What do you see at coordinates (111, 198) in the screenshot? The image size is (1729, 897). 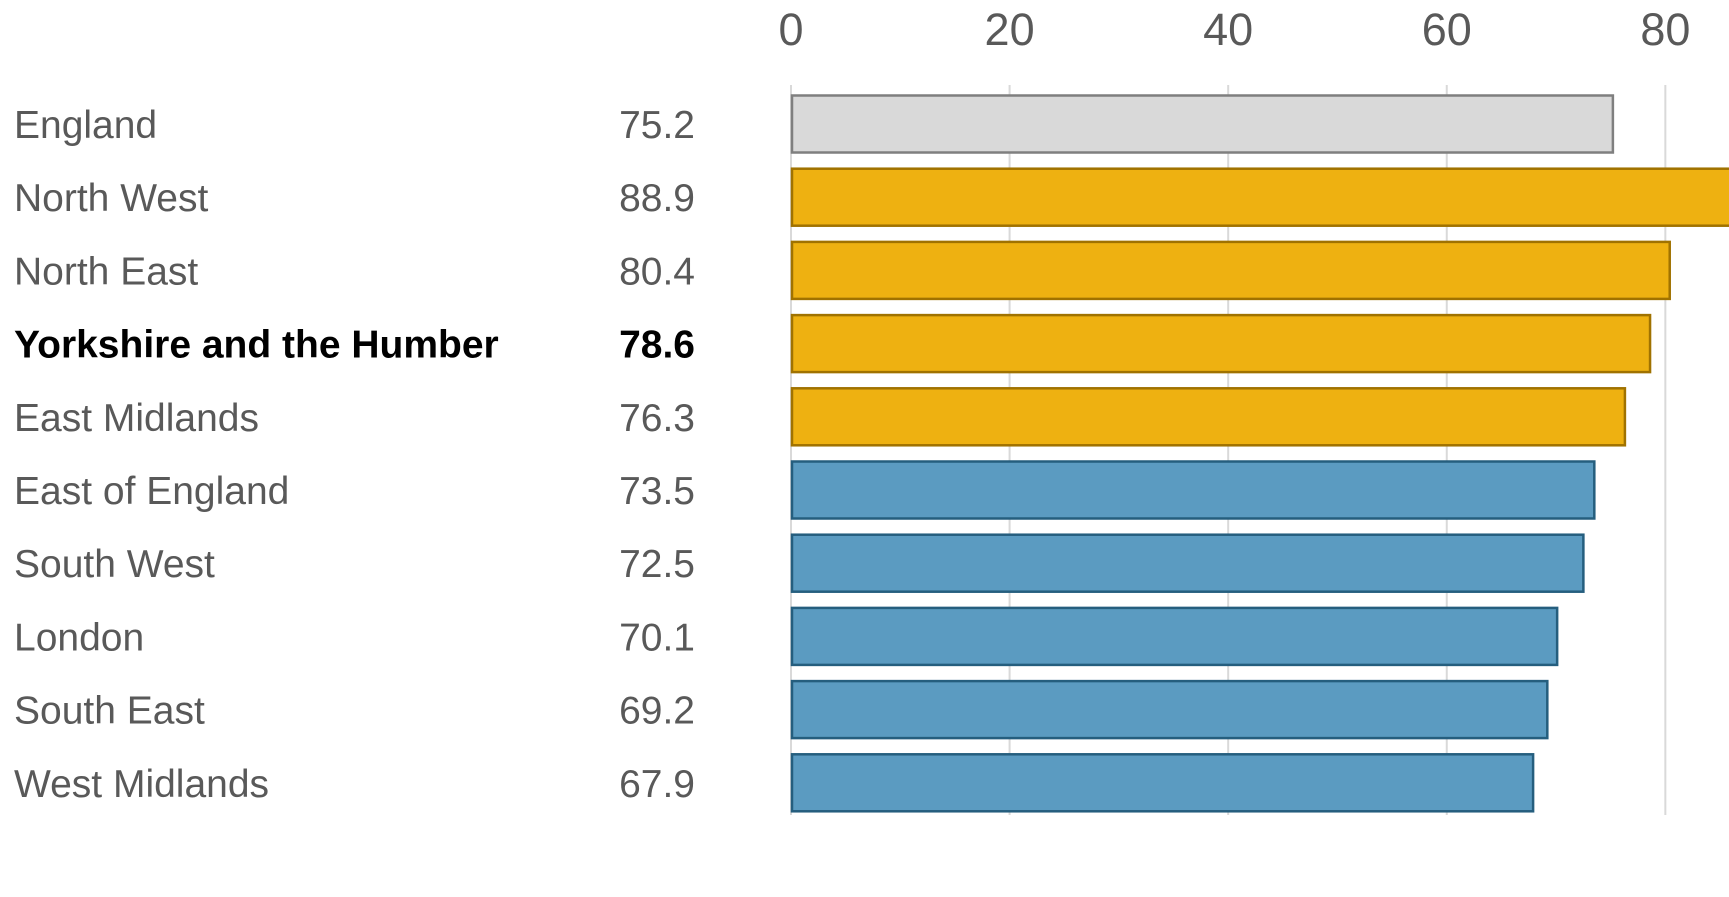 I see `category-label: North West` at bounding box center [111, 198].